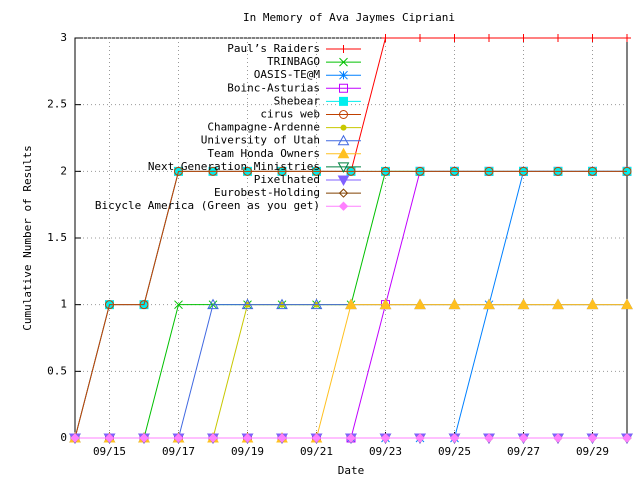 The image size is (640, 480). I want to click on y-tick-label: 2.5, so click(57, 104).